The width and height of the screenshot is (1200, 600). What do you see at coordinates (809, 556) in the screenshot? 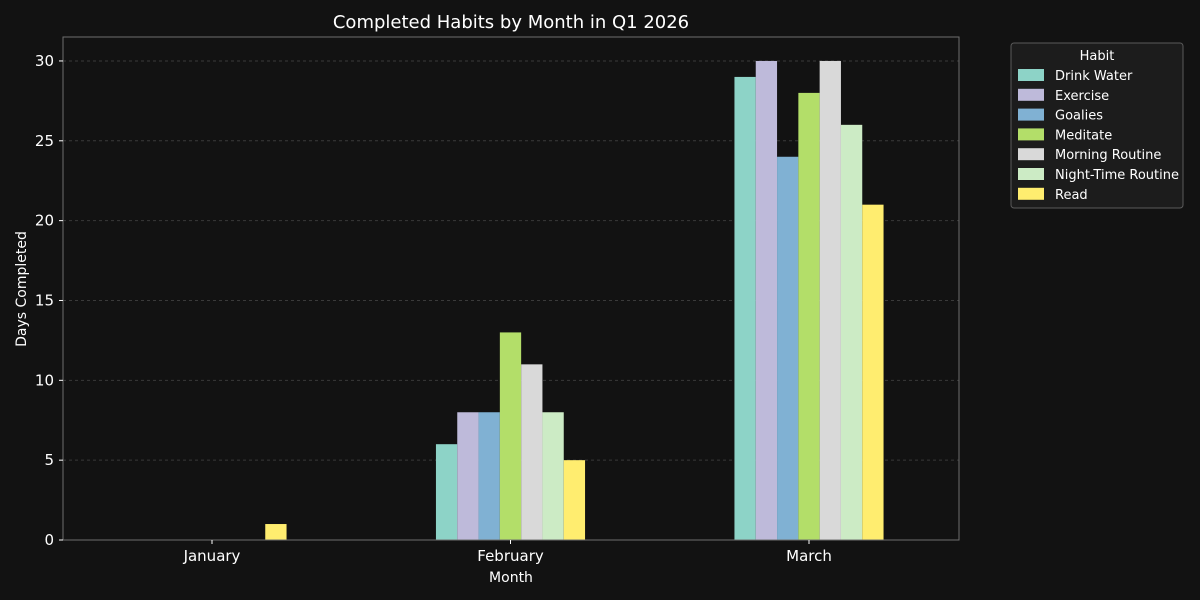
I see `x-tick-label: March` at bounding box center [809, 556].